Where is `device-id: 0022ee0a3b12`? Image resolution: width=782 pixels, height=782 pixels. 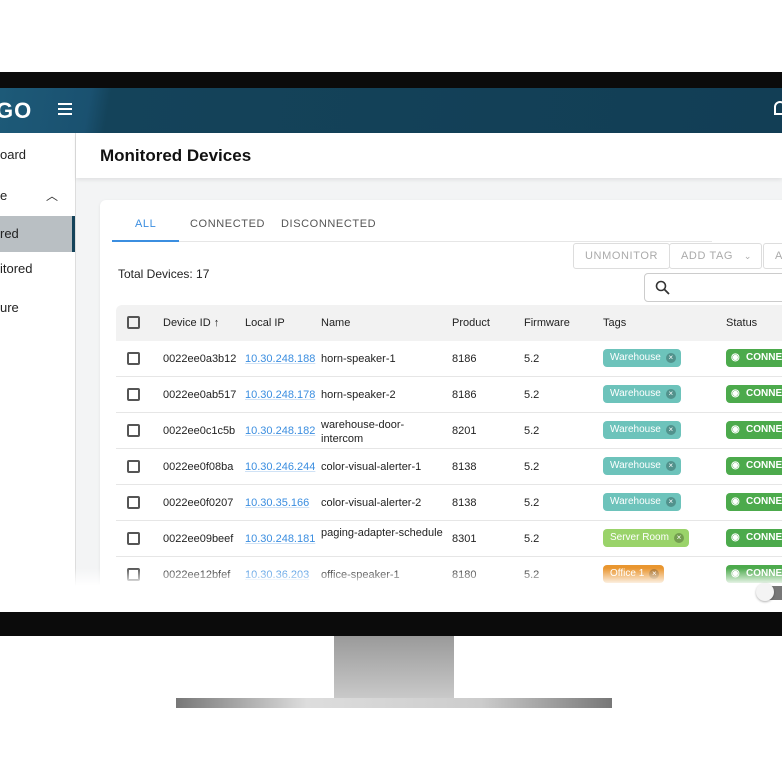
device-id: 0022ee0a3b12 is located at coordinates (200, 359).